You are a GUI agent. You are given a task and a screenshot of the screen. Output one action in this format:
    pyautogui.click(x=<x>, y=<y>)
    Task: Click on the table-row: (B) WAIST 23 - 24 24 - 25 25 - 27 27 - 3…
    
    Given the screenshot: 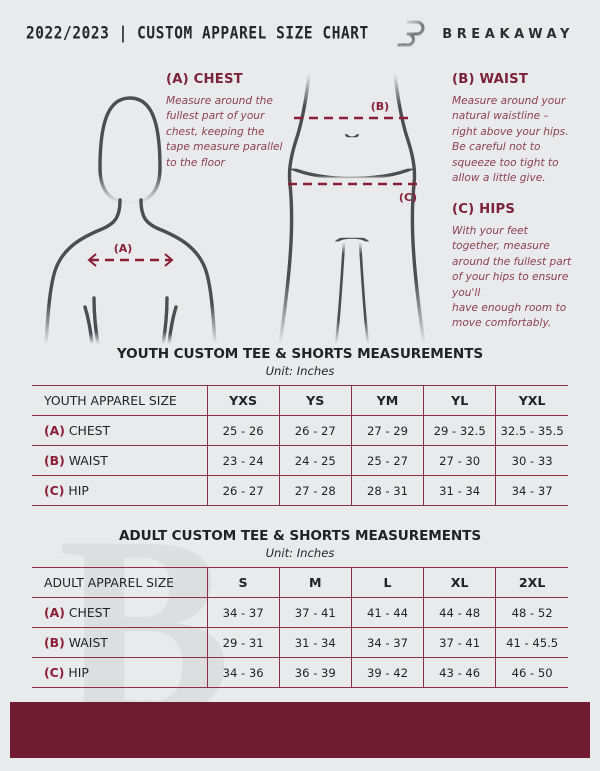 What is the action you would take?
    pyautogui.click(x=300, y=460)
    